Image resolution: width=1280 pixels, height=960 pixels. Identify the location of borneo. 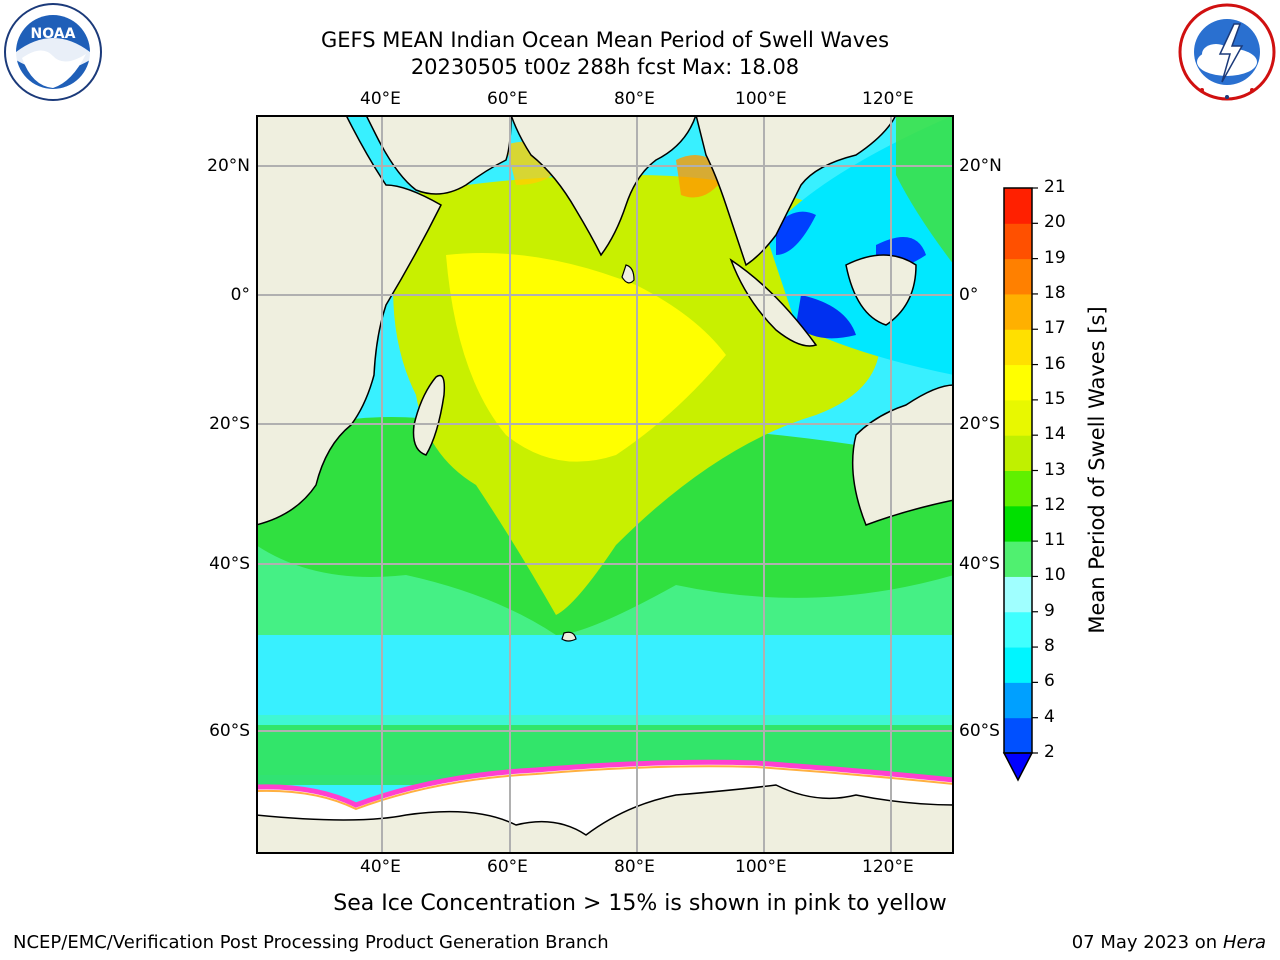
(881, 290).